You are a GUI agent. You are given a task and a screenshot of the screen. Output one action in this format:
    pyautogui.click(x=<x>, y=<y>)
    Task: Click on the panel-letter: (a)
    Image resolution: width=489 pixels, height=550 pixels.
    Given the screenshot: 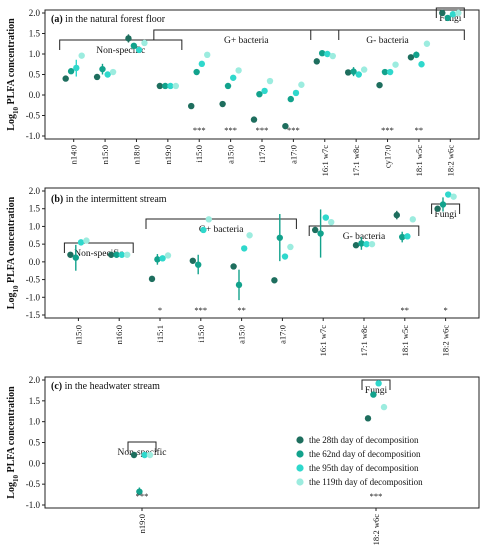 What is the action you would take?
    pyautogui.click(x=57, y=19)
    